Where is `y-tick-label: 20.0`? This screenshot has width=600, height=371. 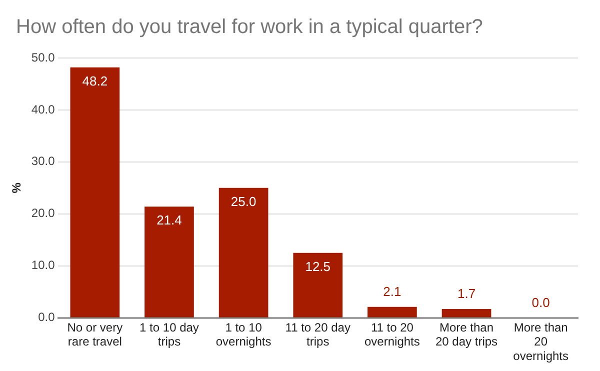 y-tick-label: 20.0 is located at coordinates (43, 213).